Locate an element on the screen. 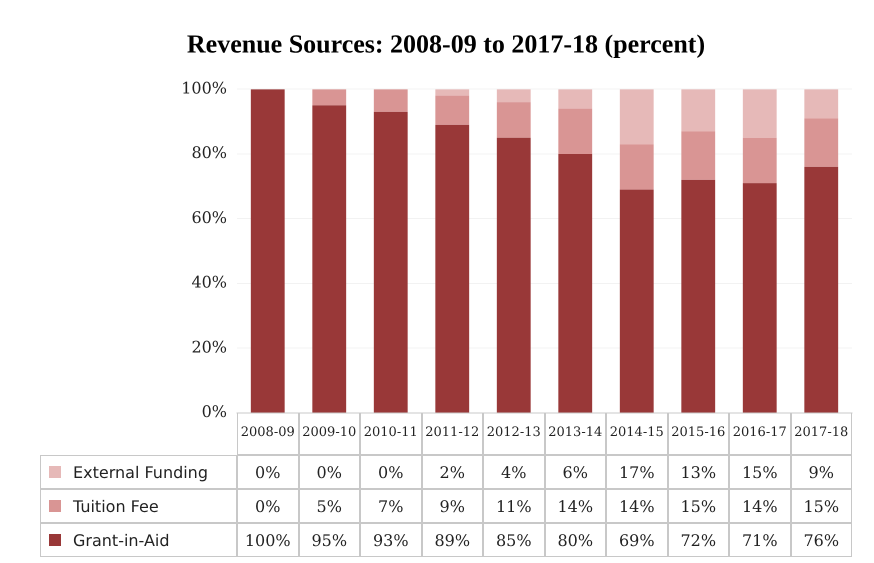  x-tick-label: 2011-12 is located at coordinates (452, 432).